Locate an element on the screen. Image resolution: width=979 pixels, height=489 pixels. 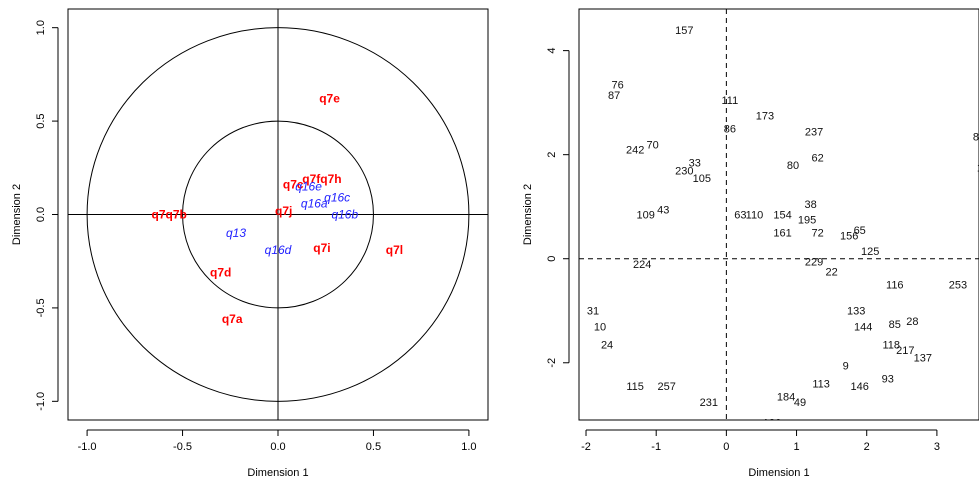
y-tick-label: 4 is located at coordinates (552, 51).